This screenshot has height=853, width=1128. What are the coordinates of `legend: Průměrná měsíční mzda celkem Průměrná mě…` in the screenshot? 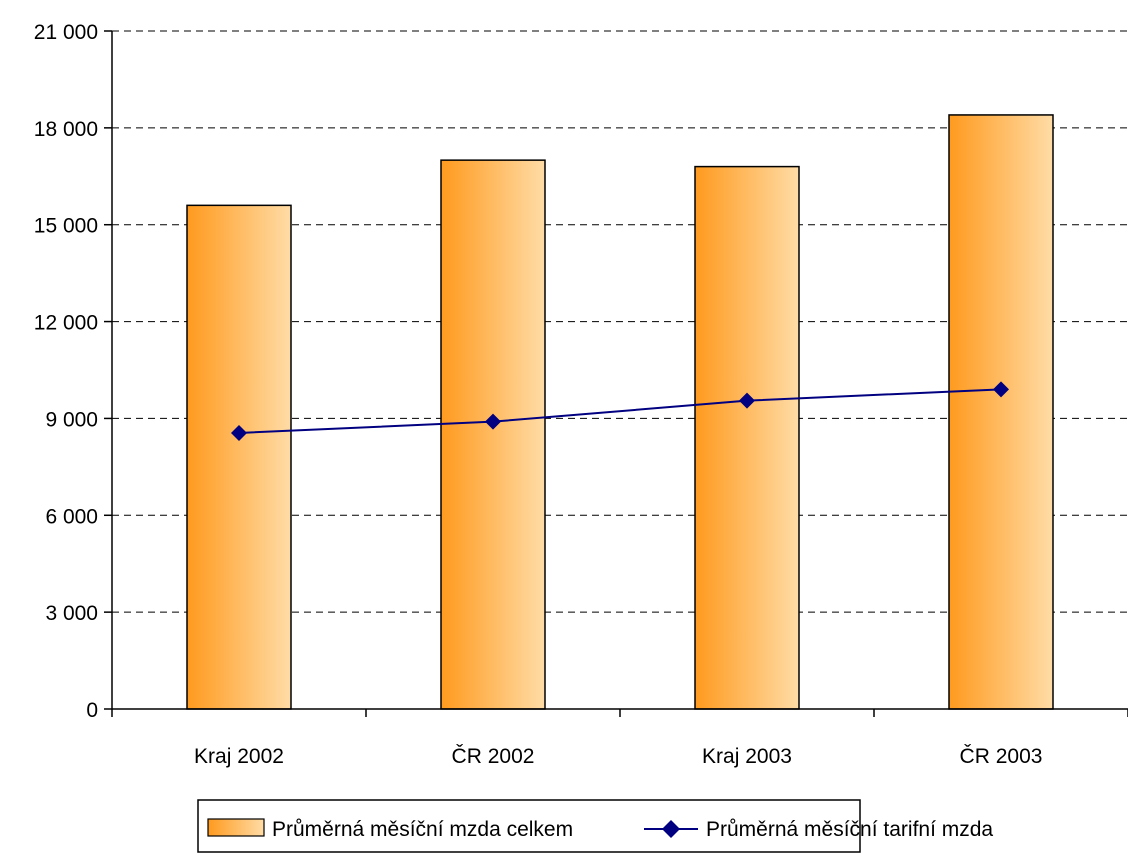 It's located at (595, 826).